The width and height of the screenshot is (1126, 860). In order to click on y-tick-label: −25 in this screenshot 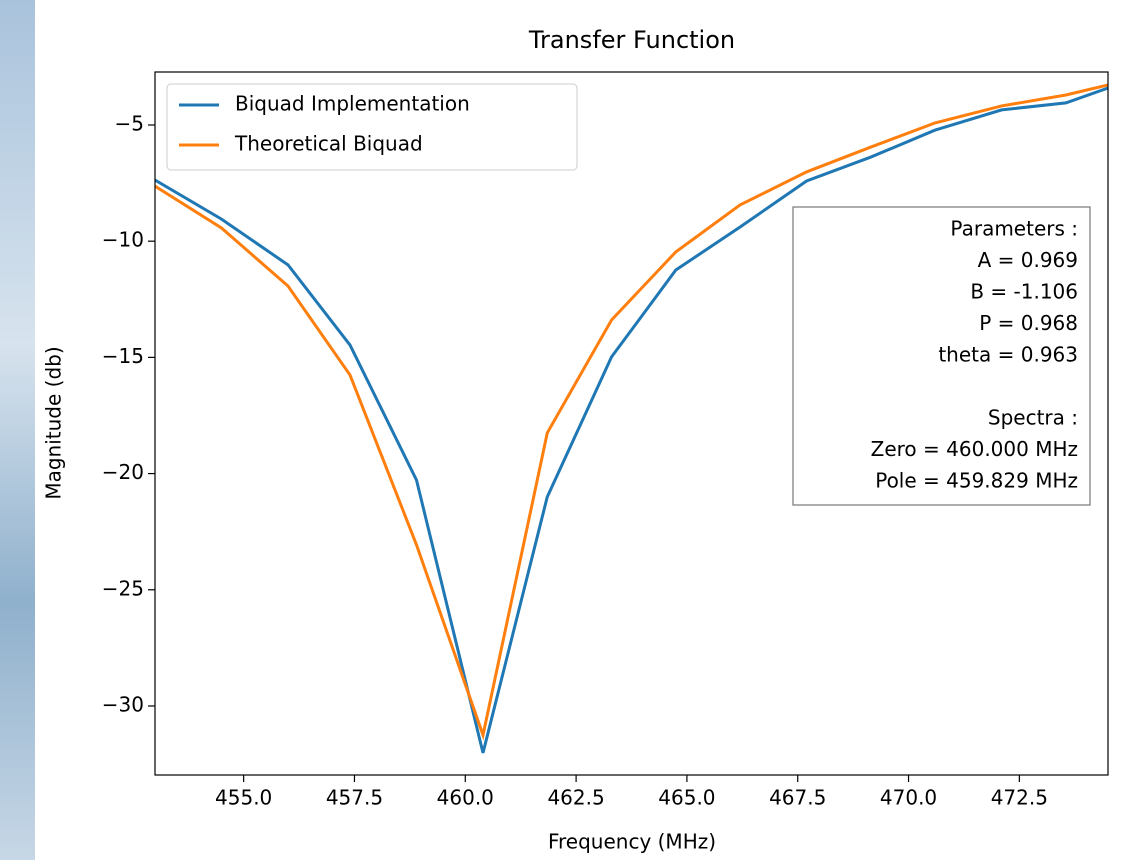, I will do `click(123, 588)`.